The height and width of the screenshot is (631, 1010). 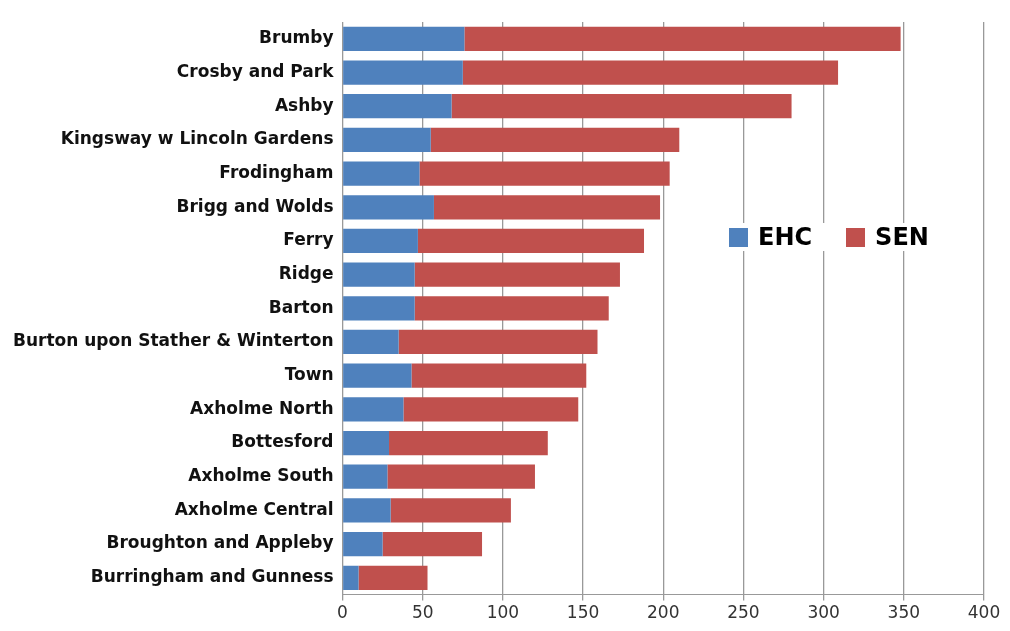 I want to click on x-tick-label: 200, so click(x=663, y=612).